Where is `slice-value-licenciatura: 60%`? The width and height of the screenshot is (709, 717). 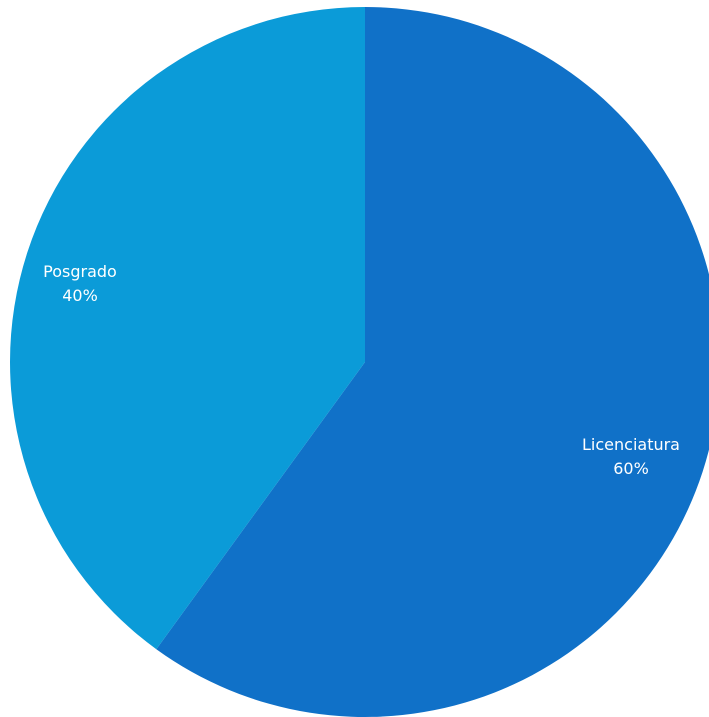 slice-value-licenciatura: 60% is located at coordinates (631, 468).